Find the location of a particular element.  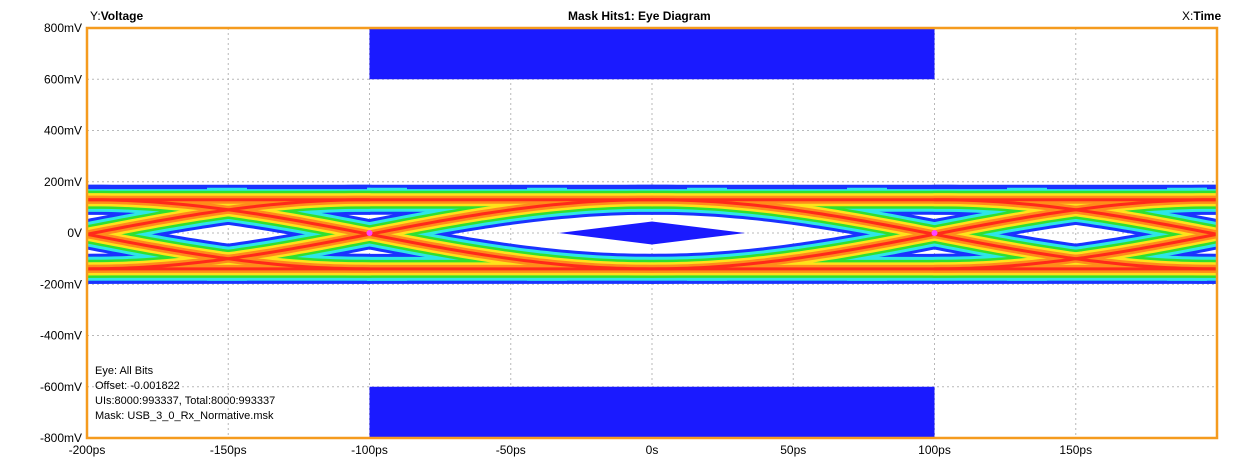

y-tick-label: -400mV is located at coordinates (61, 336).